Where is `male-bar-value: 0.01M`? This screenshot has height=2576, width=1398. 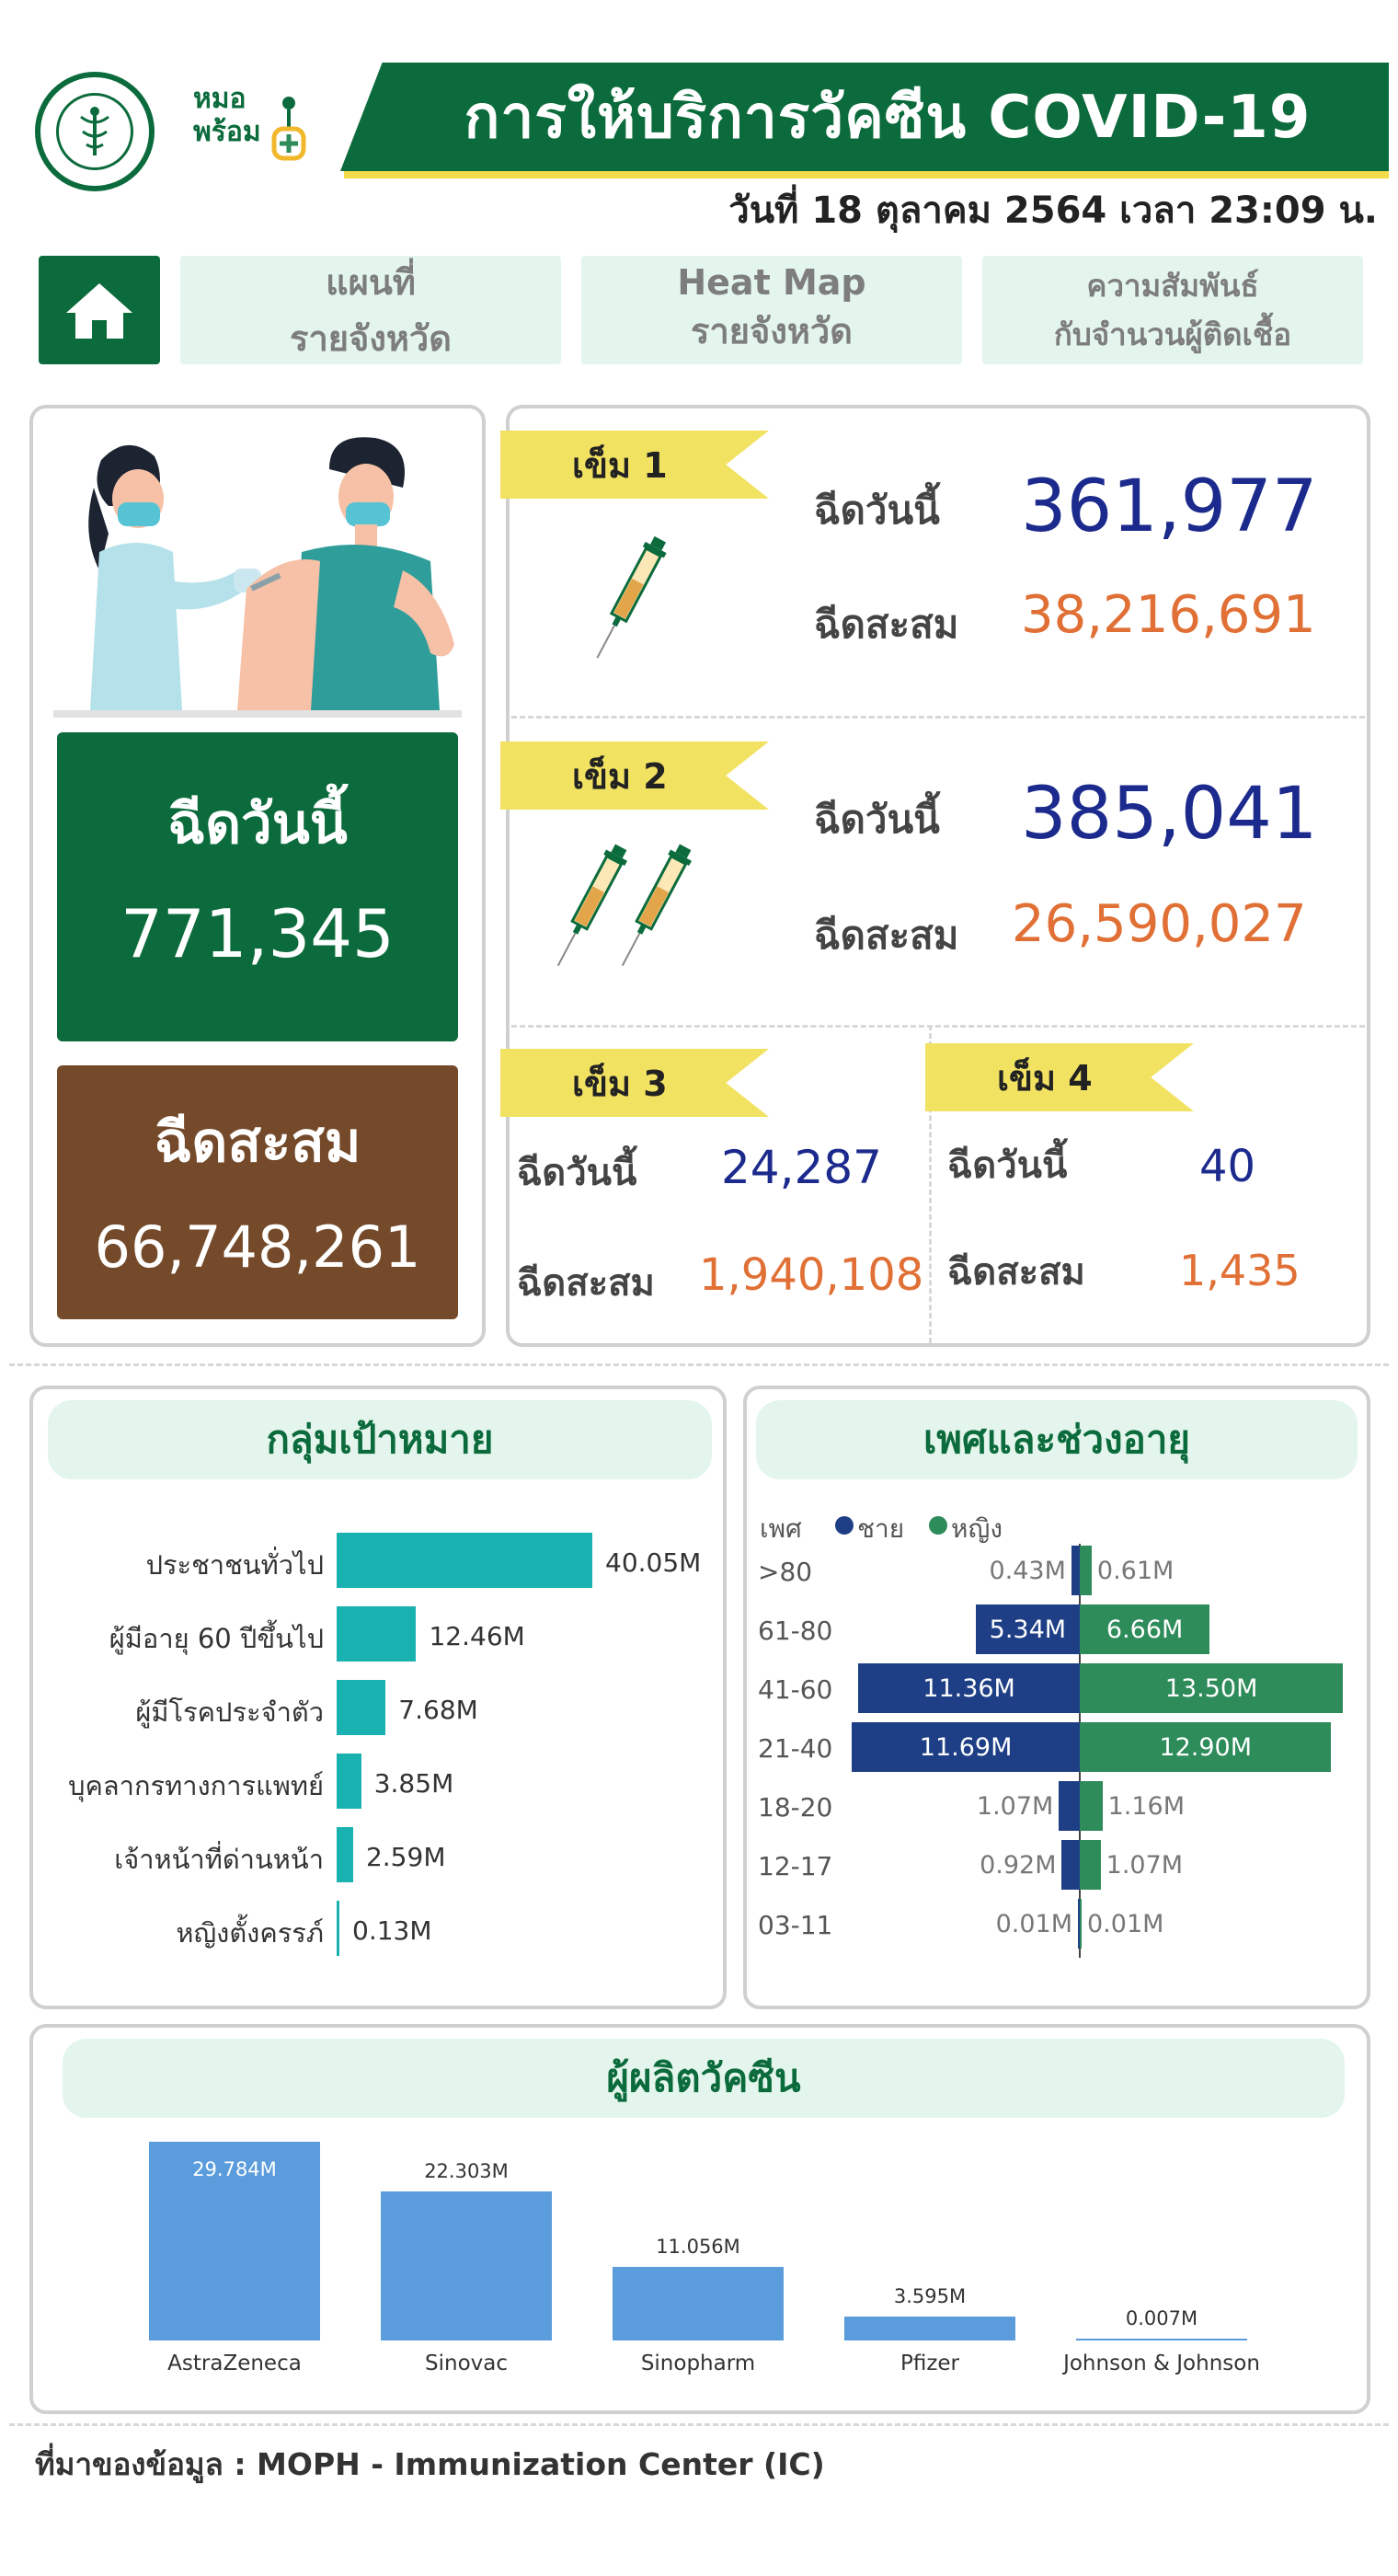
male-bar-value: 0.01M is located at coordinates (1033, 1924).